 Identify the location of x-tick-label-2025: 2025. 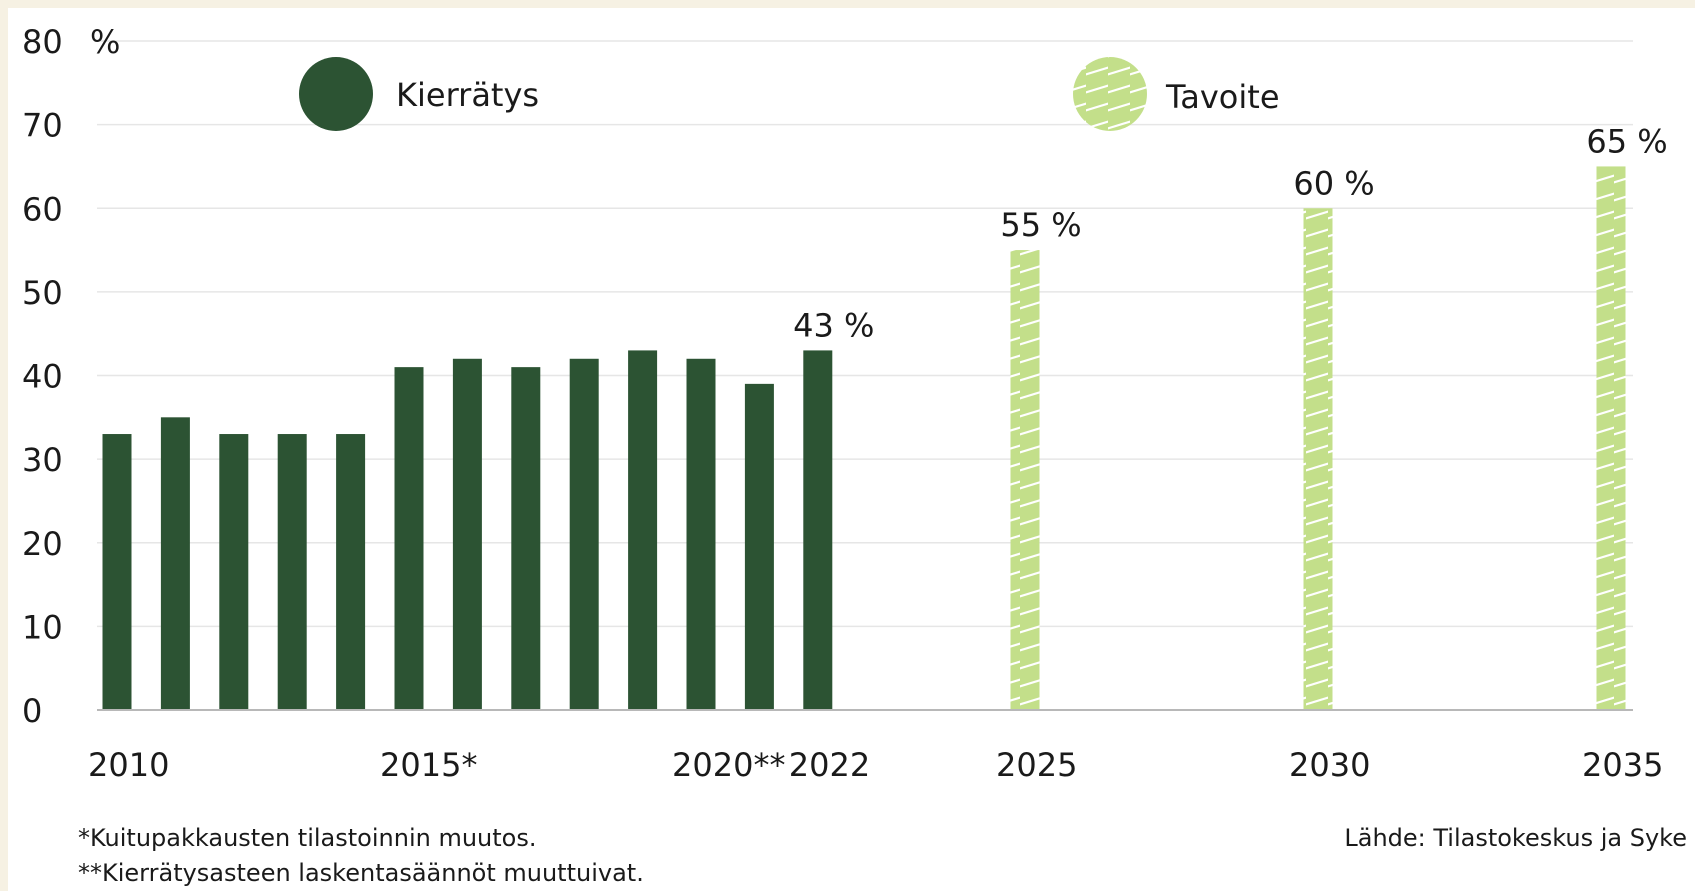
(1036, 765).